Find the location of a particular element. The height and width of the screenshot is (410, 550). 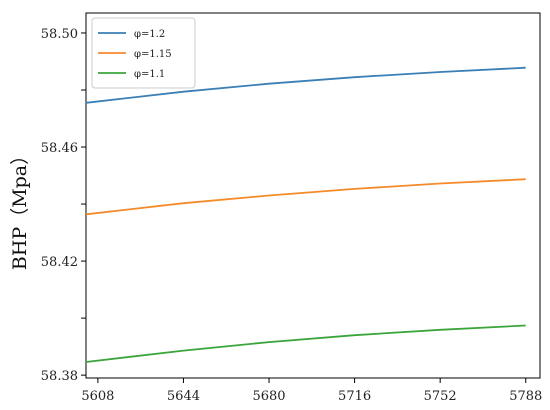

legend: φ=1.2 φ=1.15 φ=1.1 is located at coordinates (143, 53).